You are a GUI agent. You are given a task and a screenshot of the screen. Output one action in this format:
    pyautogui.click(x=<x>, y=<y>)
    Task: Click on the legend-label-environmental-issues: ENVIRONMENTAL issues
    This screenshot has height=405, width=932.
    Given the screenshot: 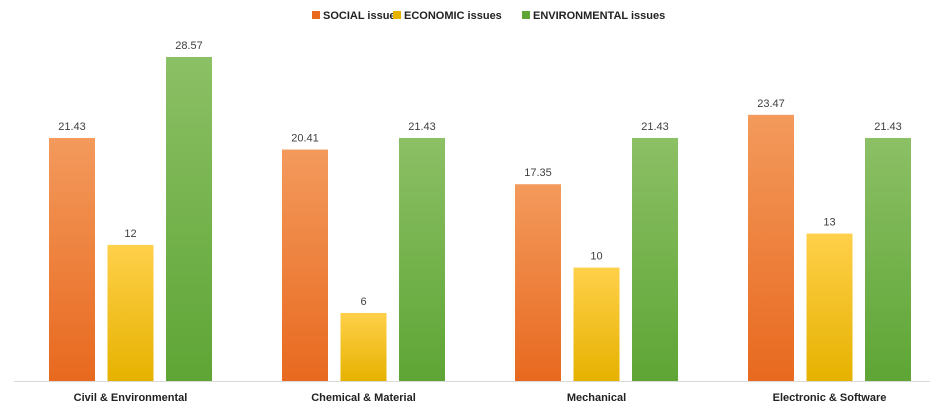 What is the action you would take?
    pyautogui.click(x=599, y=16)
    